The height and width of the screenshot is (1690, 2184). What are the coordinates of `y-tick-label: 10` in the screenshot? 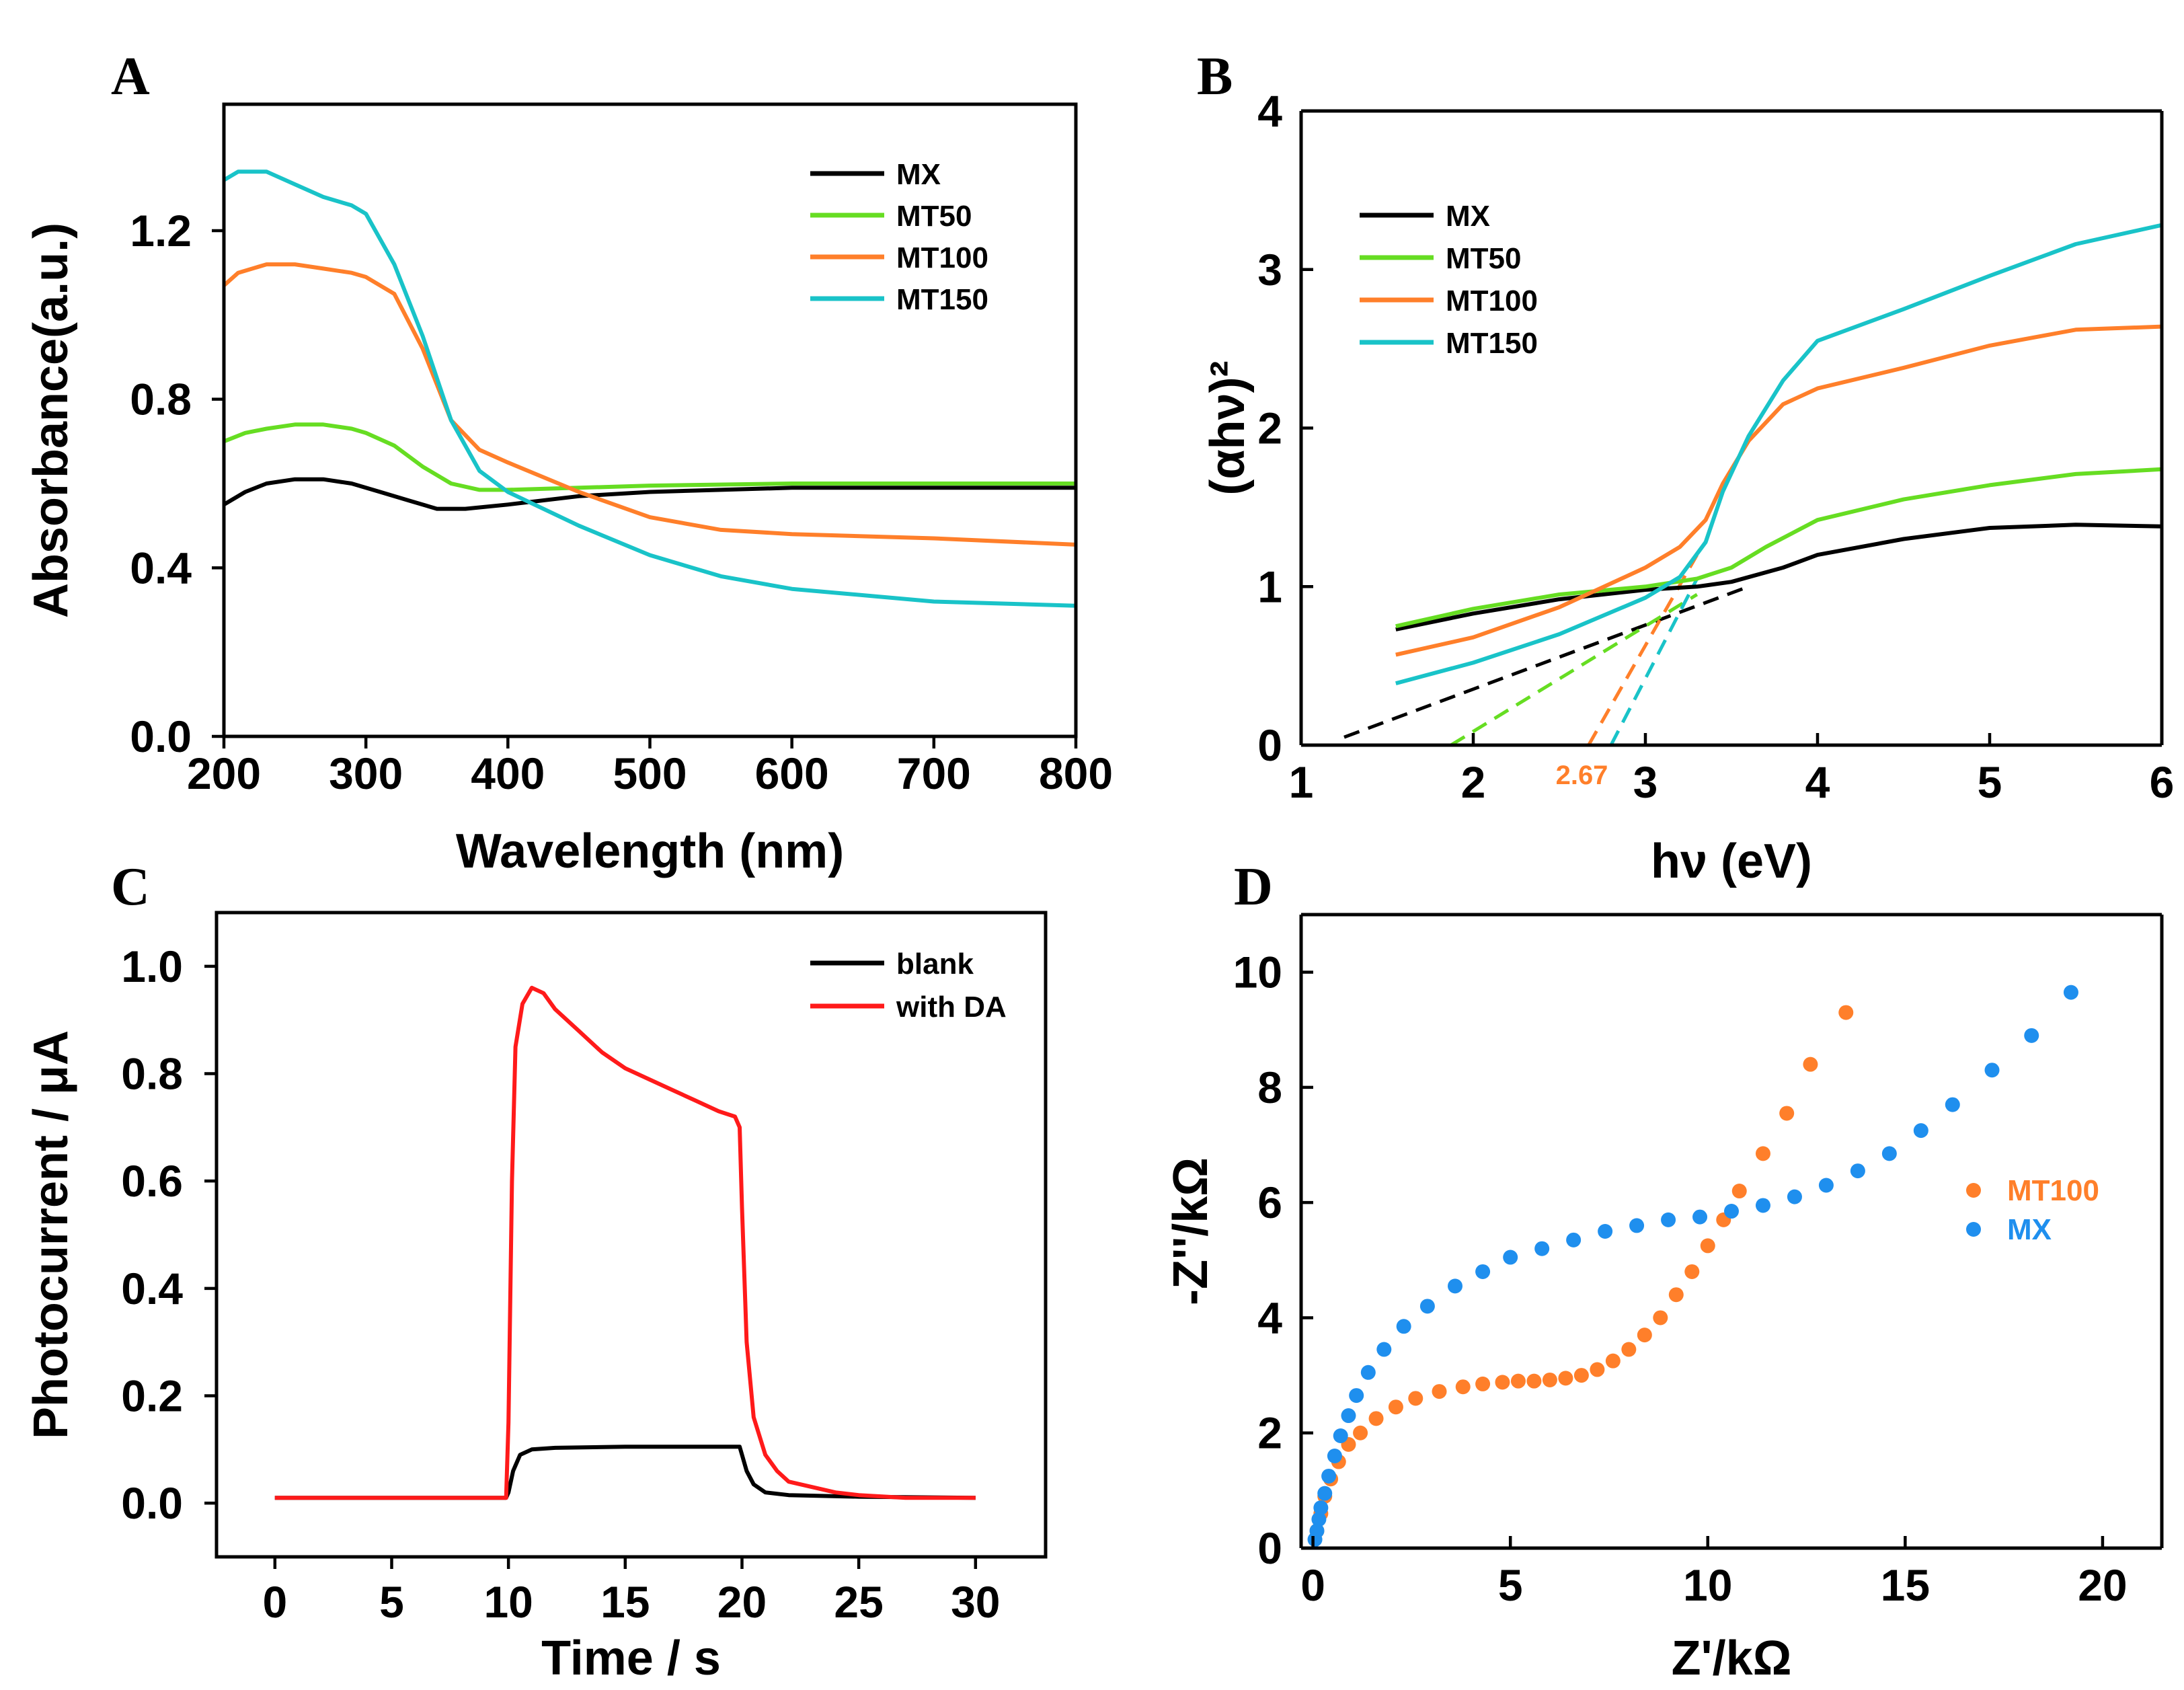 It's located at (1257, 972).